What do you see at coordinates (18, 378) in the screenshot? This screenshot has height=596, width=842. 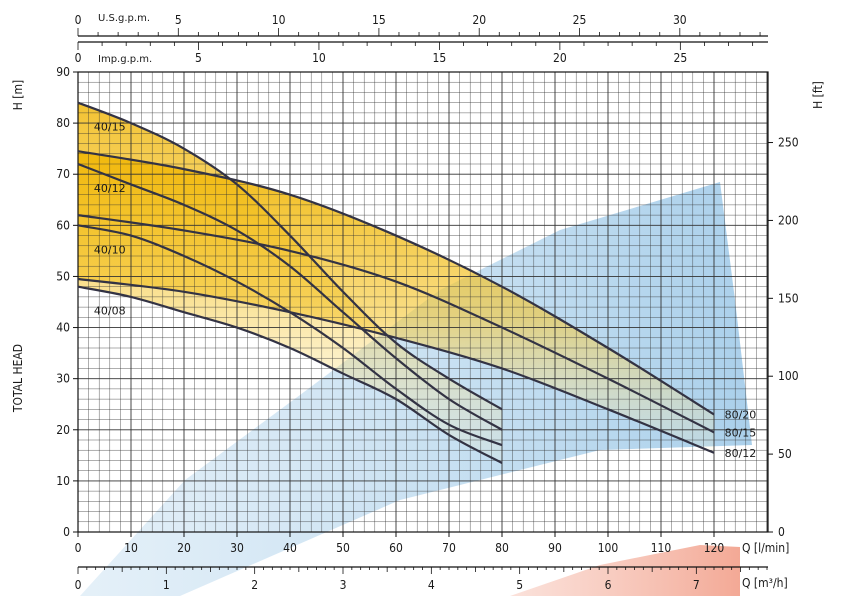 I see `total-head-label: TOTAL HEAD` at bounding box center [18, 378].